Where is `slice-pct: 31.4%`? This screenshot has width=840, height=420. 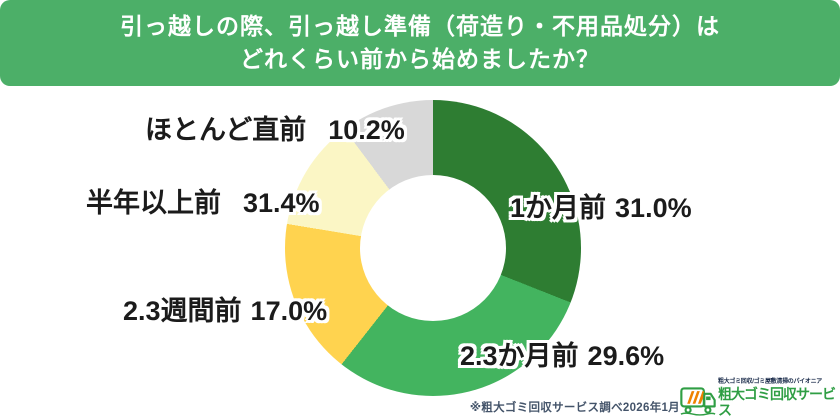
slice-pct: 31.4% is located at coordinates (281, 203).